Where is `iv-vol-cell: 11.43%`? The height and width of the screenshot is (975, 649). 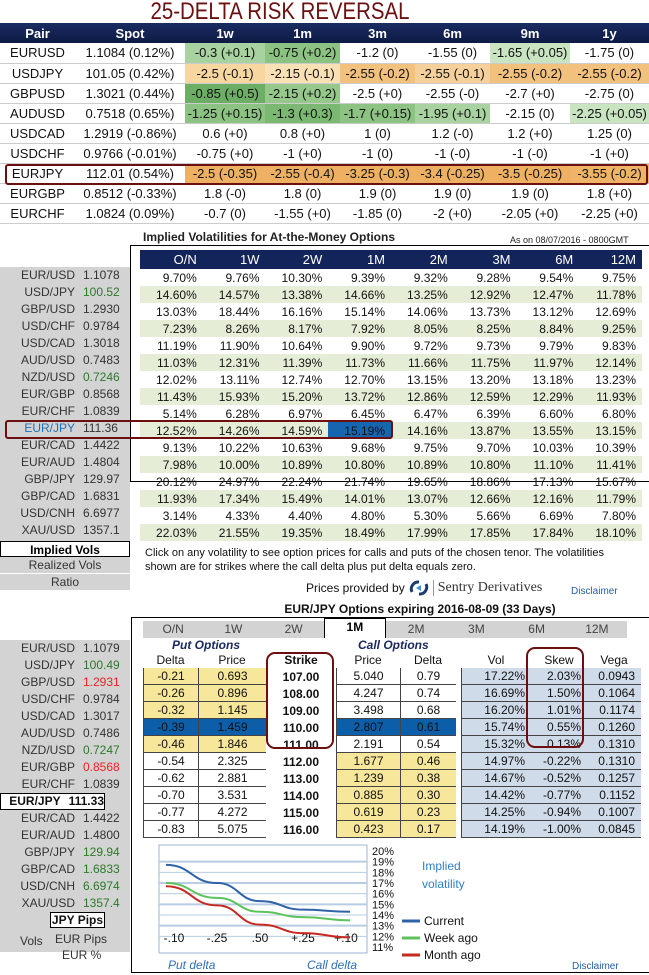
iv-vol-cell: 11.43% is located at coordinates (171, 396).